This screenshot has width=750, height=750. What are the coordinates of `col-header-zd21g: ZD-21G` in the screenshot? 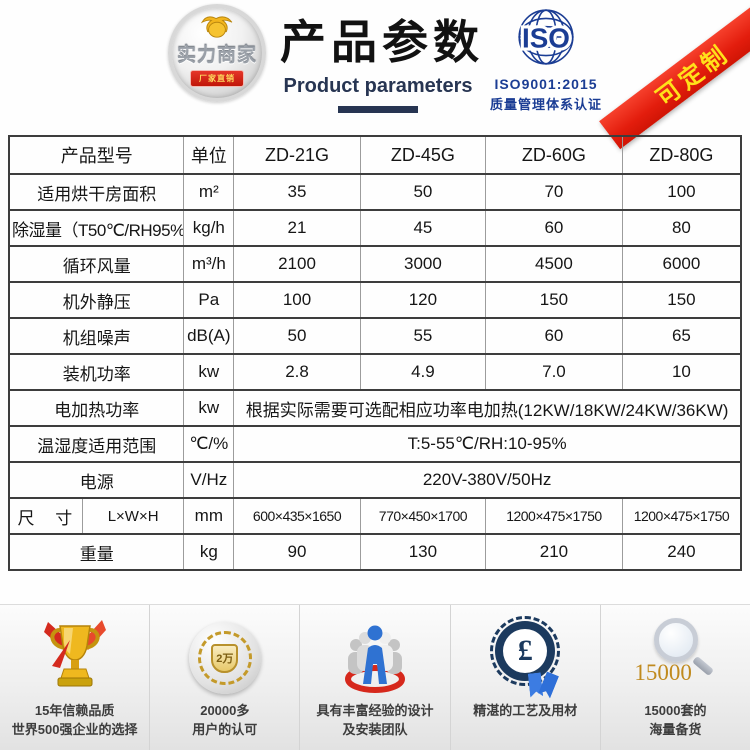 It's located at (297, 155).